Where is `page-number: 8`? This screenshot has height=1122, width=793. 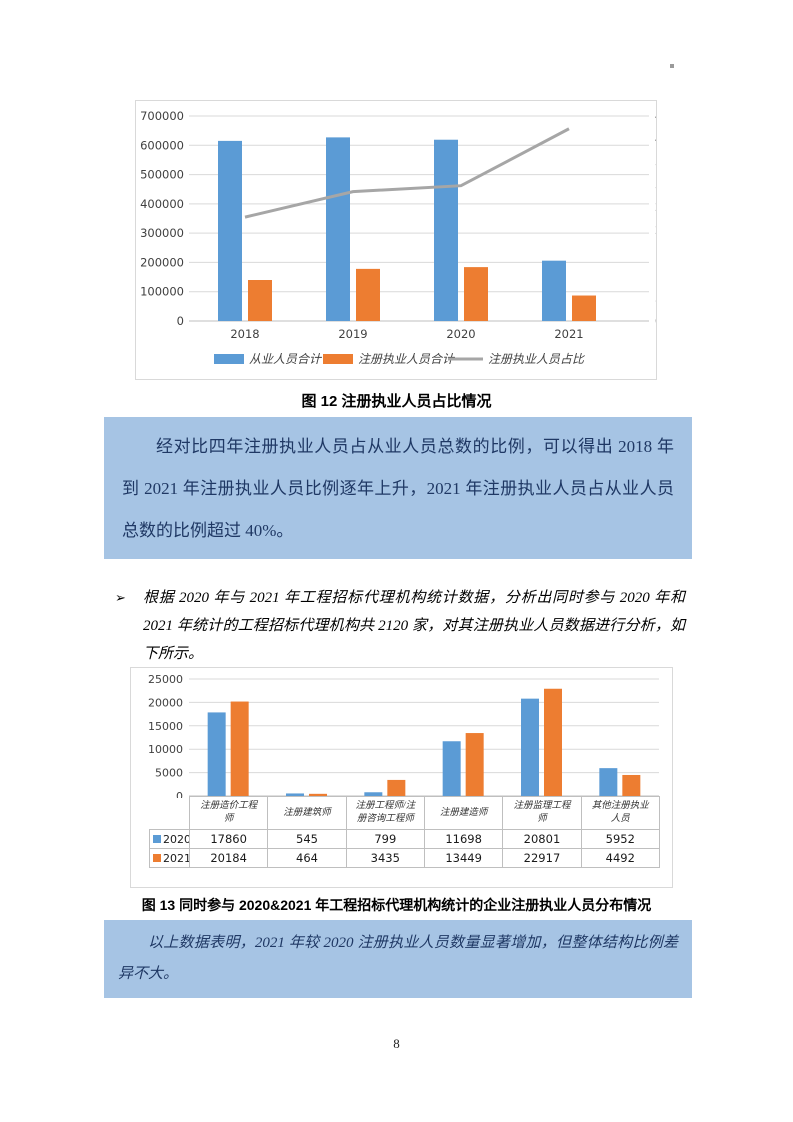
page-number: 8 is located at coordinates (396, 1043).